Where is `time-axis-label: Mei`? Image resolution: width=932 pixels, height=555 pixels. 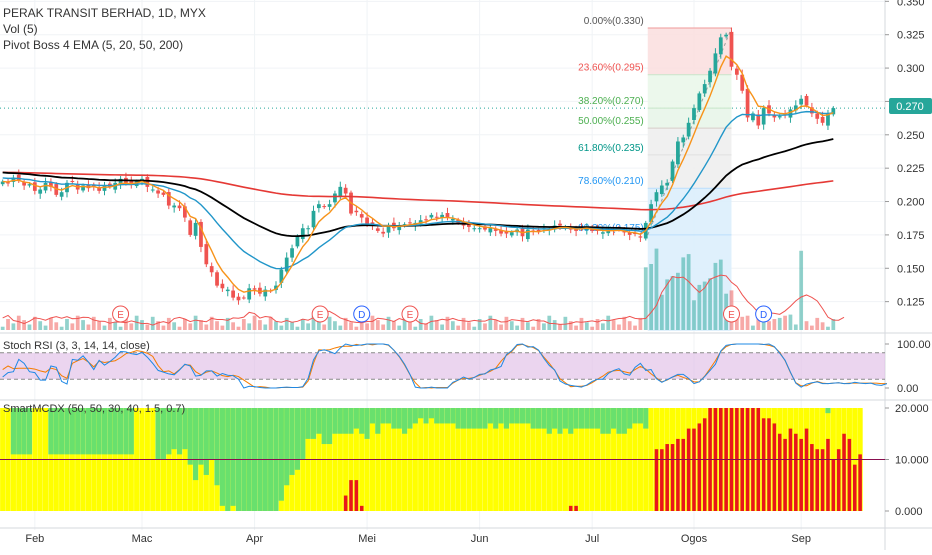
time-axis-label: Mei is located at coordinates (367, 539).